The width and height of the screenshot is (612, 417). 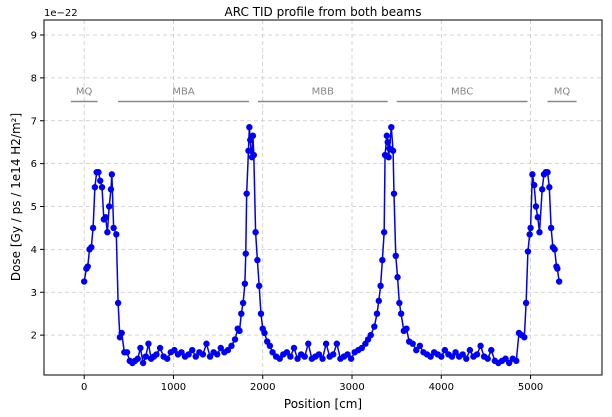 What do you see at coordinates (323, 91) in the screenshot?
I see `segment-label: MBB` at bounding box center [323, 91].